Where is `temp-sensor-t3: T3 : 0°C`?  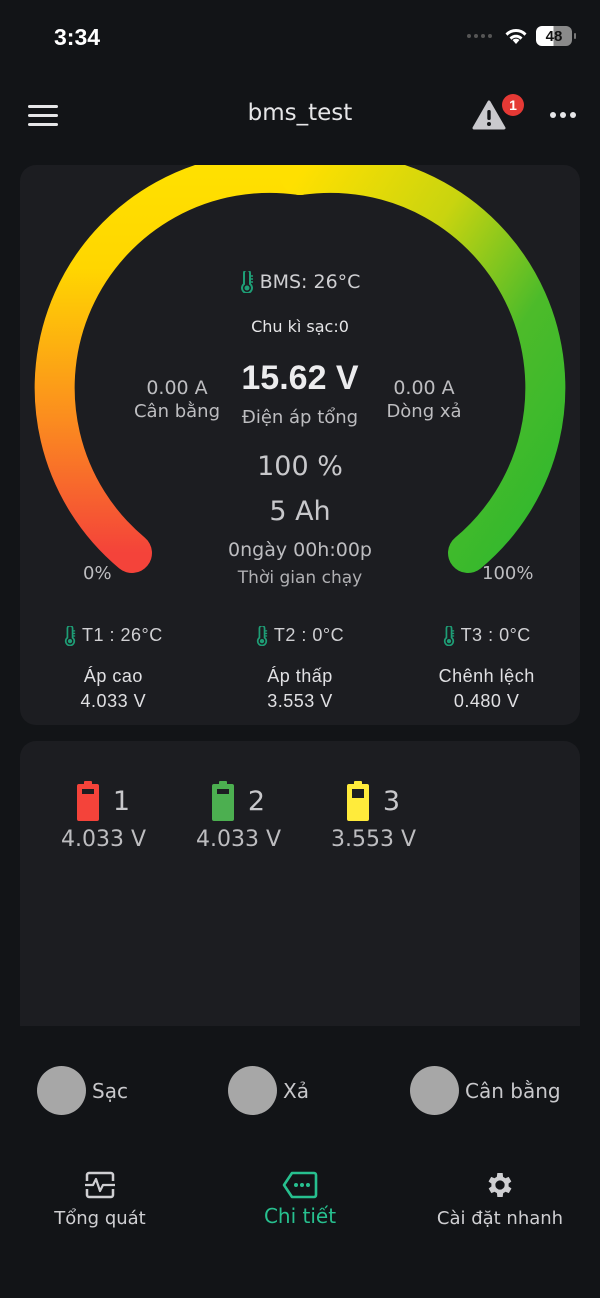 temp-sensor-t3: T3 : 0°C is located at coordinates (495, 635).